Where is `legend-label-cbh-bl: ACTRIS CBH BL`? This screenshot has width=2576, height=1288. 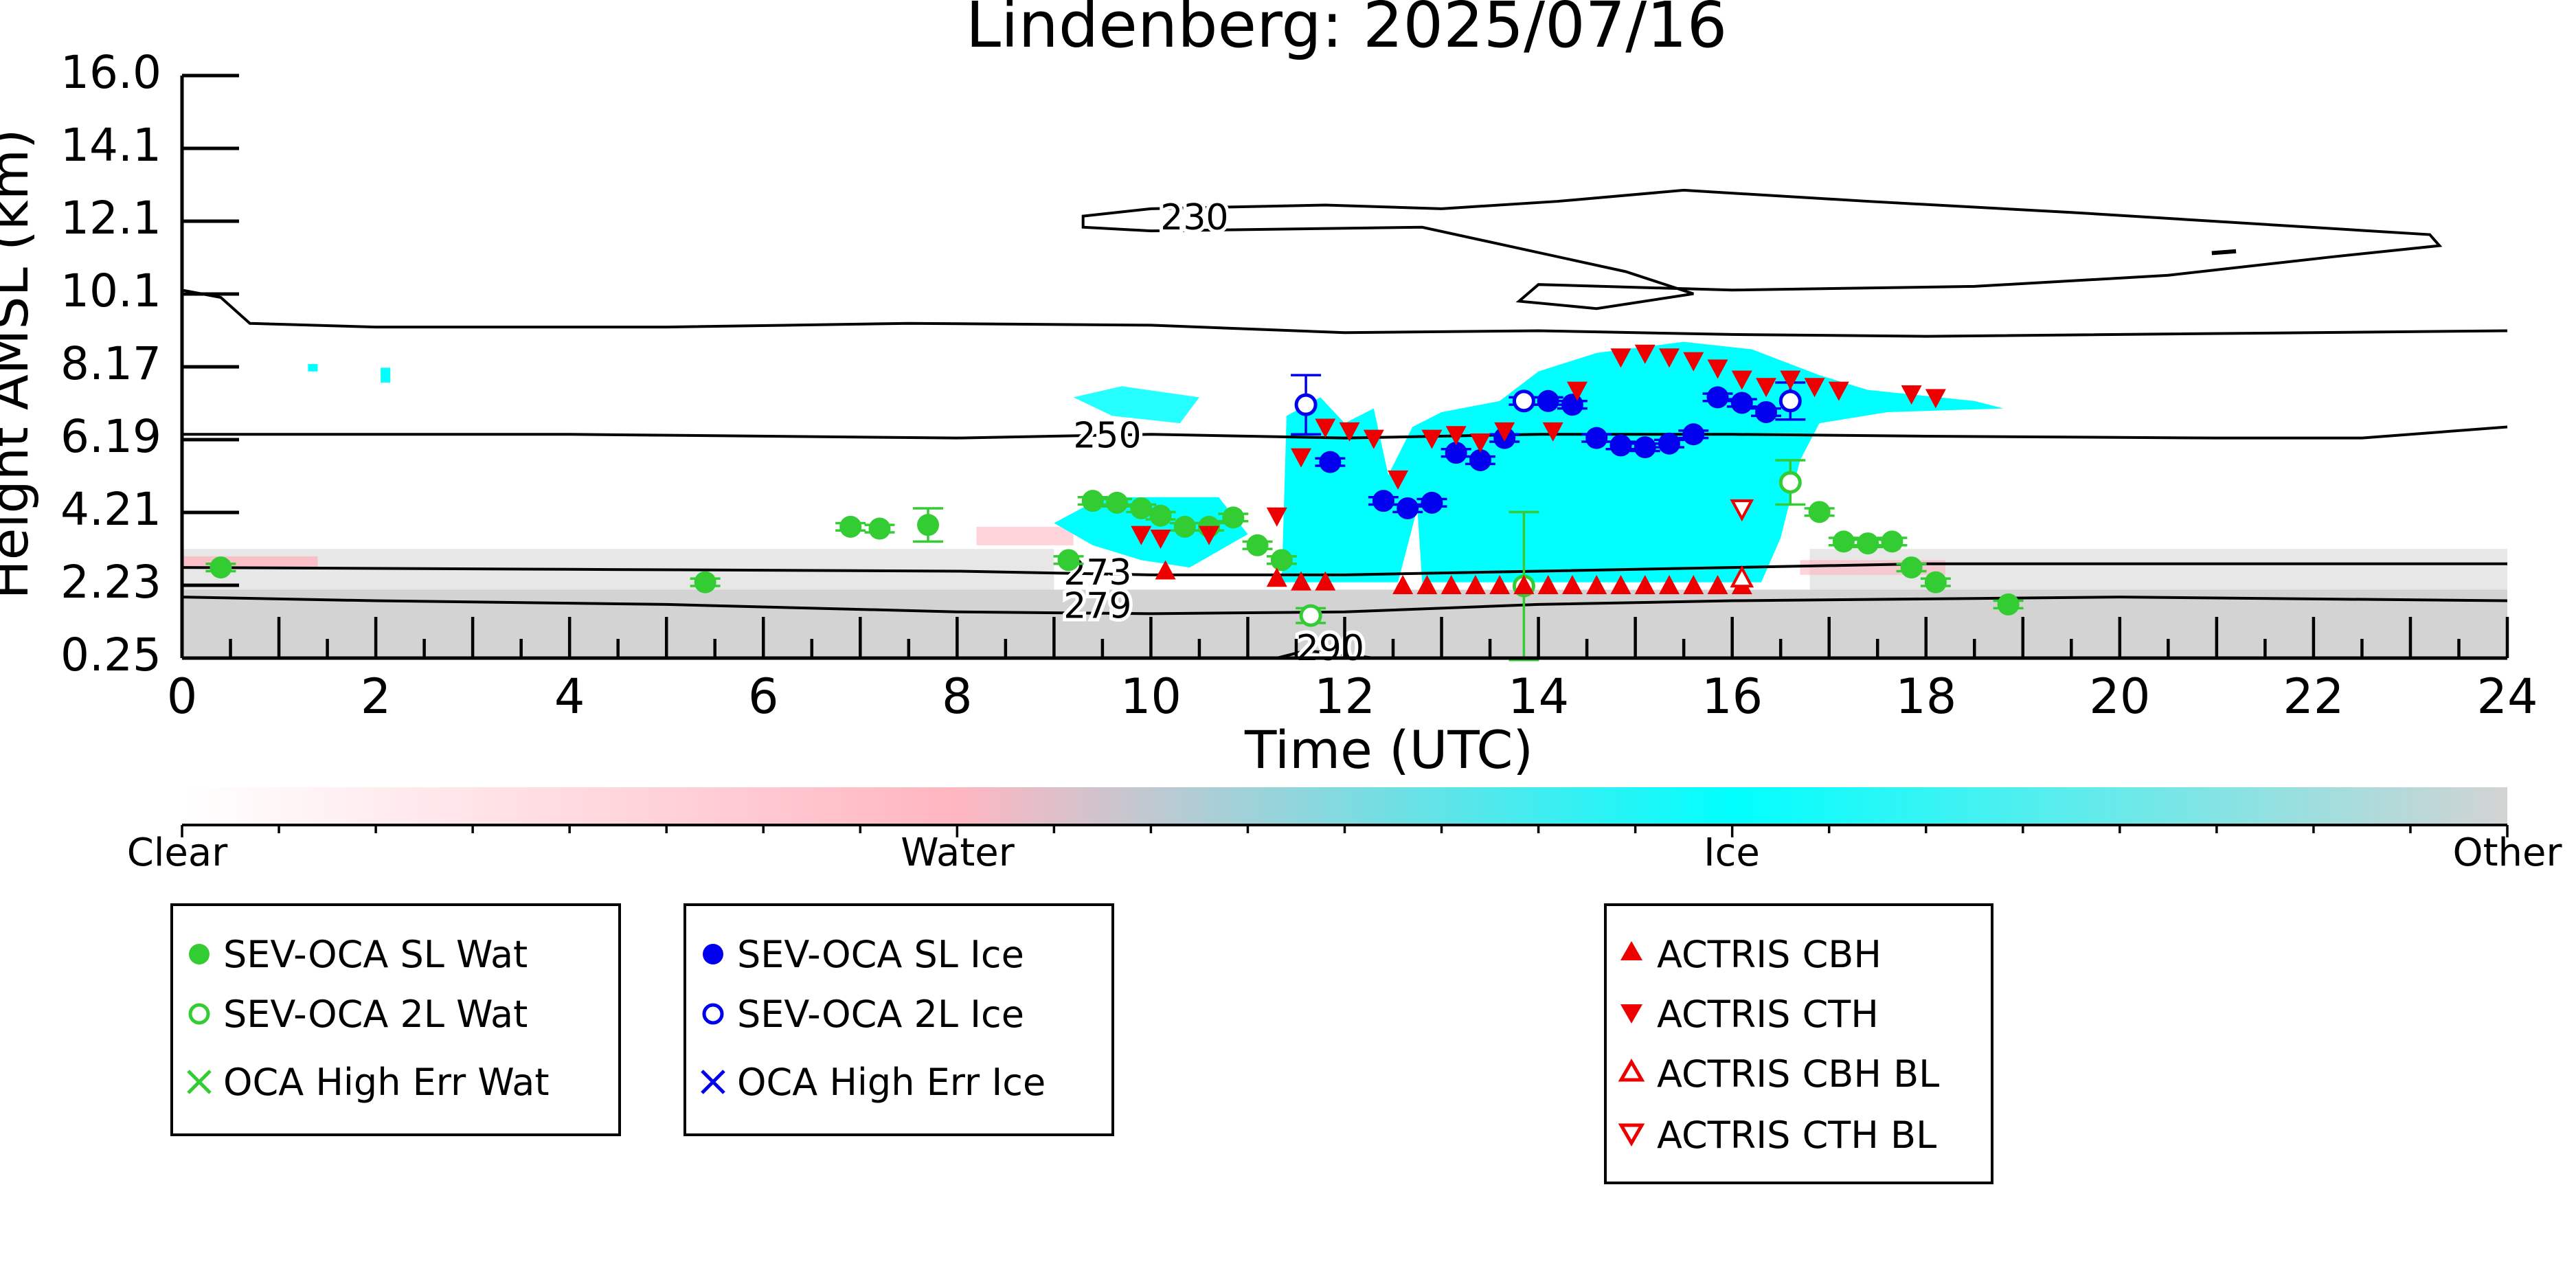 legend-label-cbh-bl: ACTRIS CBH BL is located at coordinates (1798, 1074).